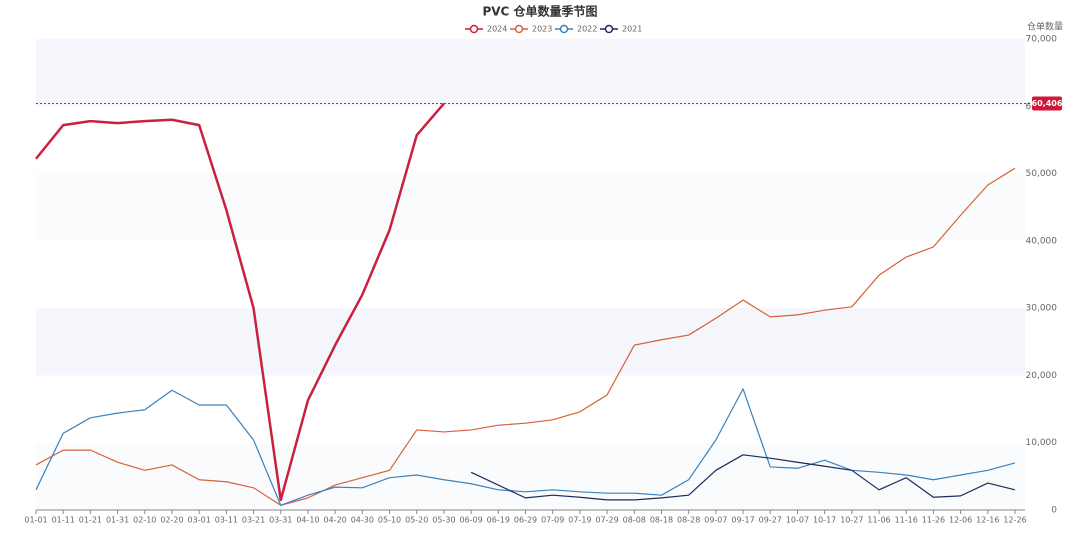 The height and width of the screenshot is (545, 1080). What do you see at coordinates (770, 520) in the screenshot?
I see `x-tick-label: 09-27` at bounding box center [770, 520].